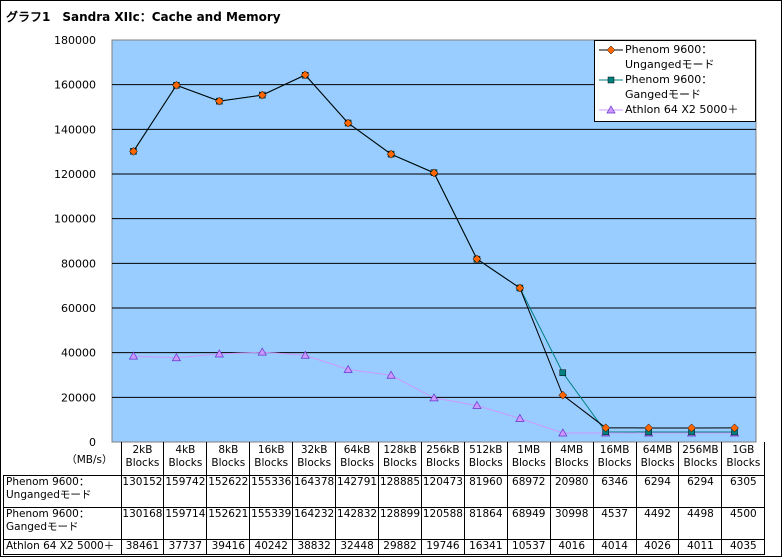 The height and width of the screenshot is (559, 782). I want to click on table-cell: 4500, so click(743, 523).